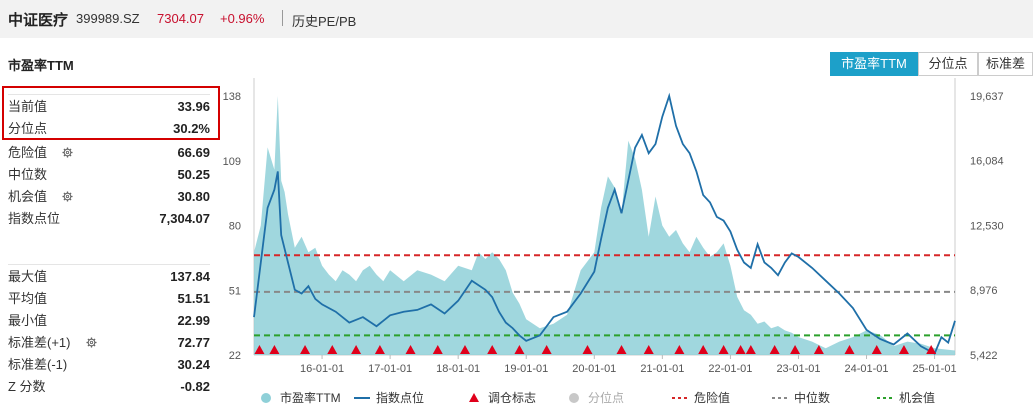  I want to click on stat-value: 50.25, so click(193, 174).